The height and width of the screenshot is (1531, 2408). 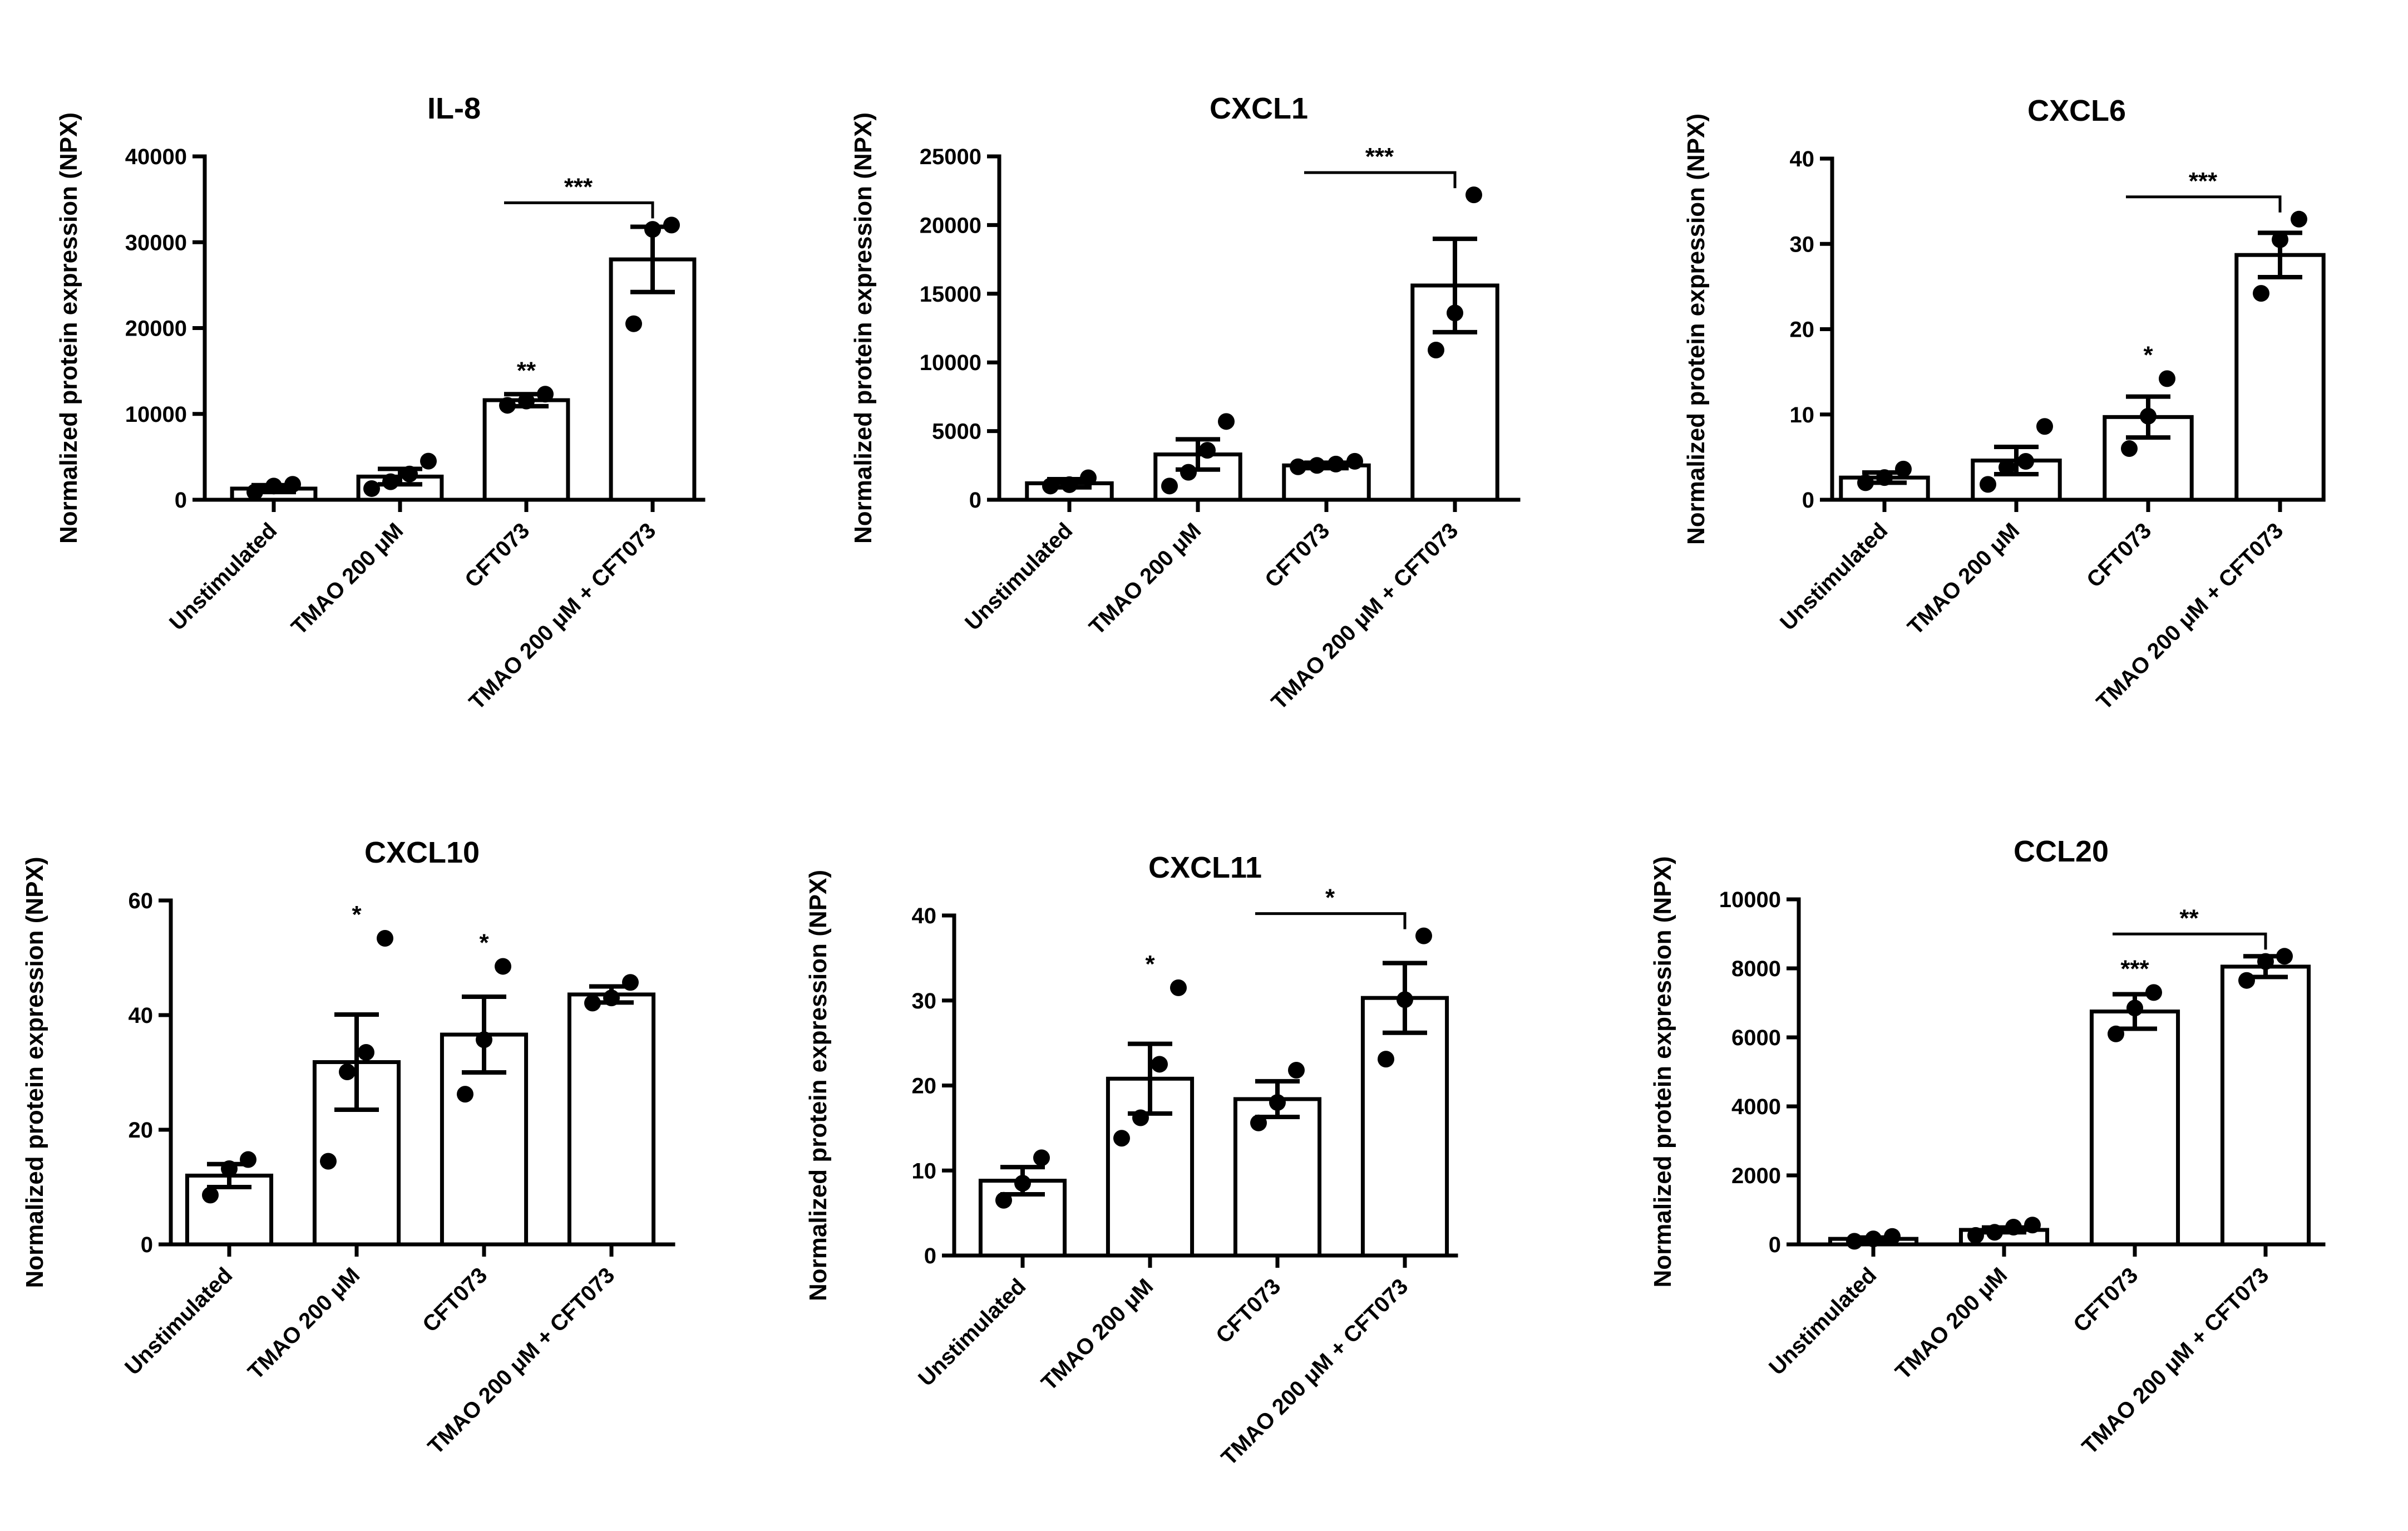 What do you see at coordinates (1205, 868) in the screenshot?
I see `chart-title: CXCL11` at bounding box center [1205, 868].